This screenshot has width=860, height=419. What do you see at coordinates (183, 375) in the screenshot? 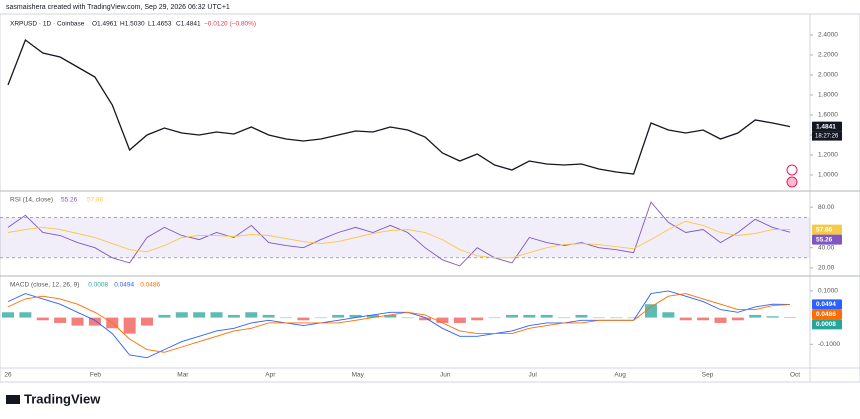
I see `x-tick-label: Mar` at bounding box center [183, 375].